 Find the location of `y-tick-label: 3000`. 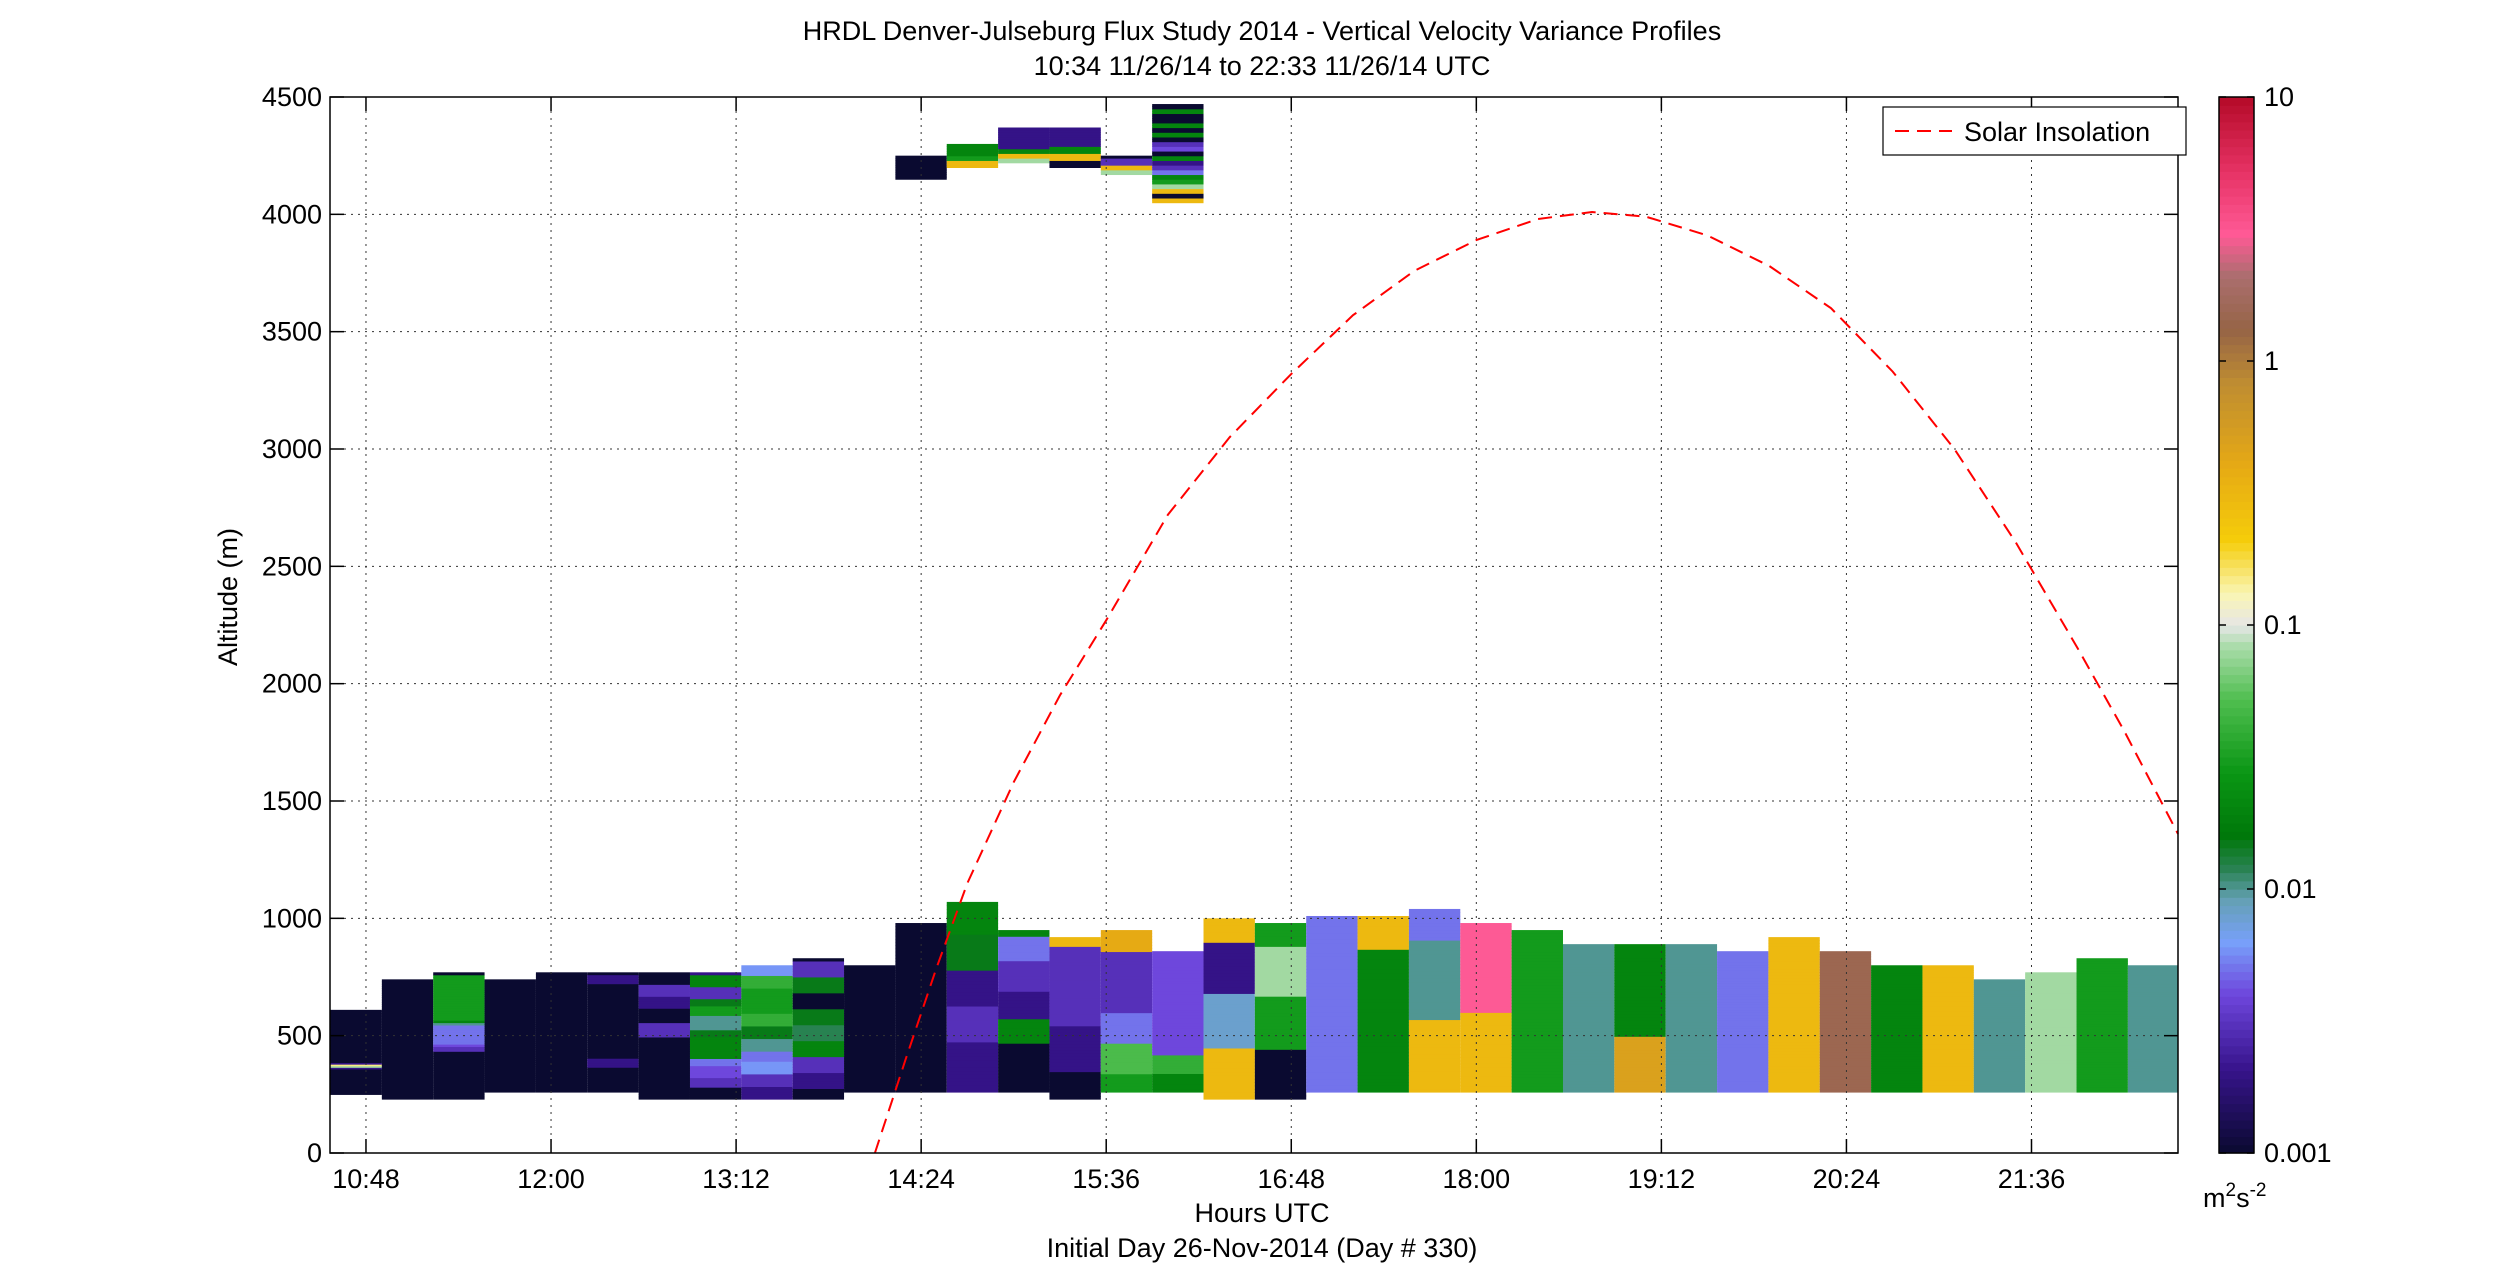

y-tick-label: 3000 is located at coordinates (292, 449).